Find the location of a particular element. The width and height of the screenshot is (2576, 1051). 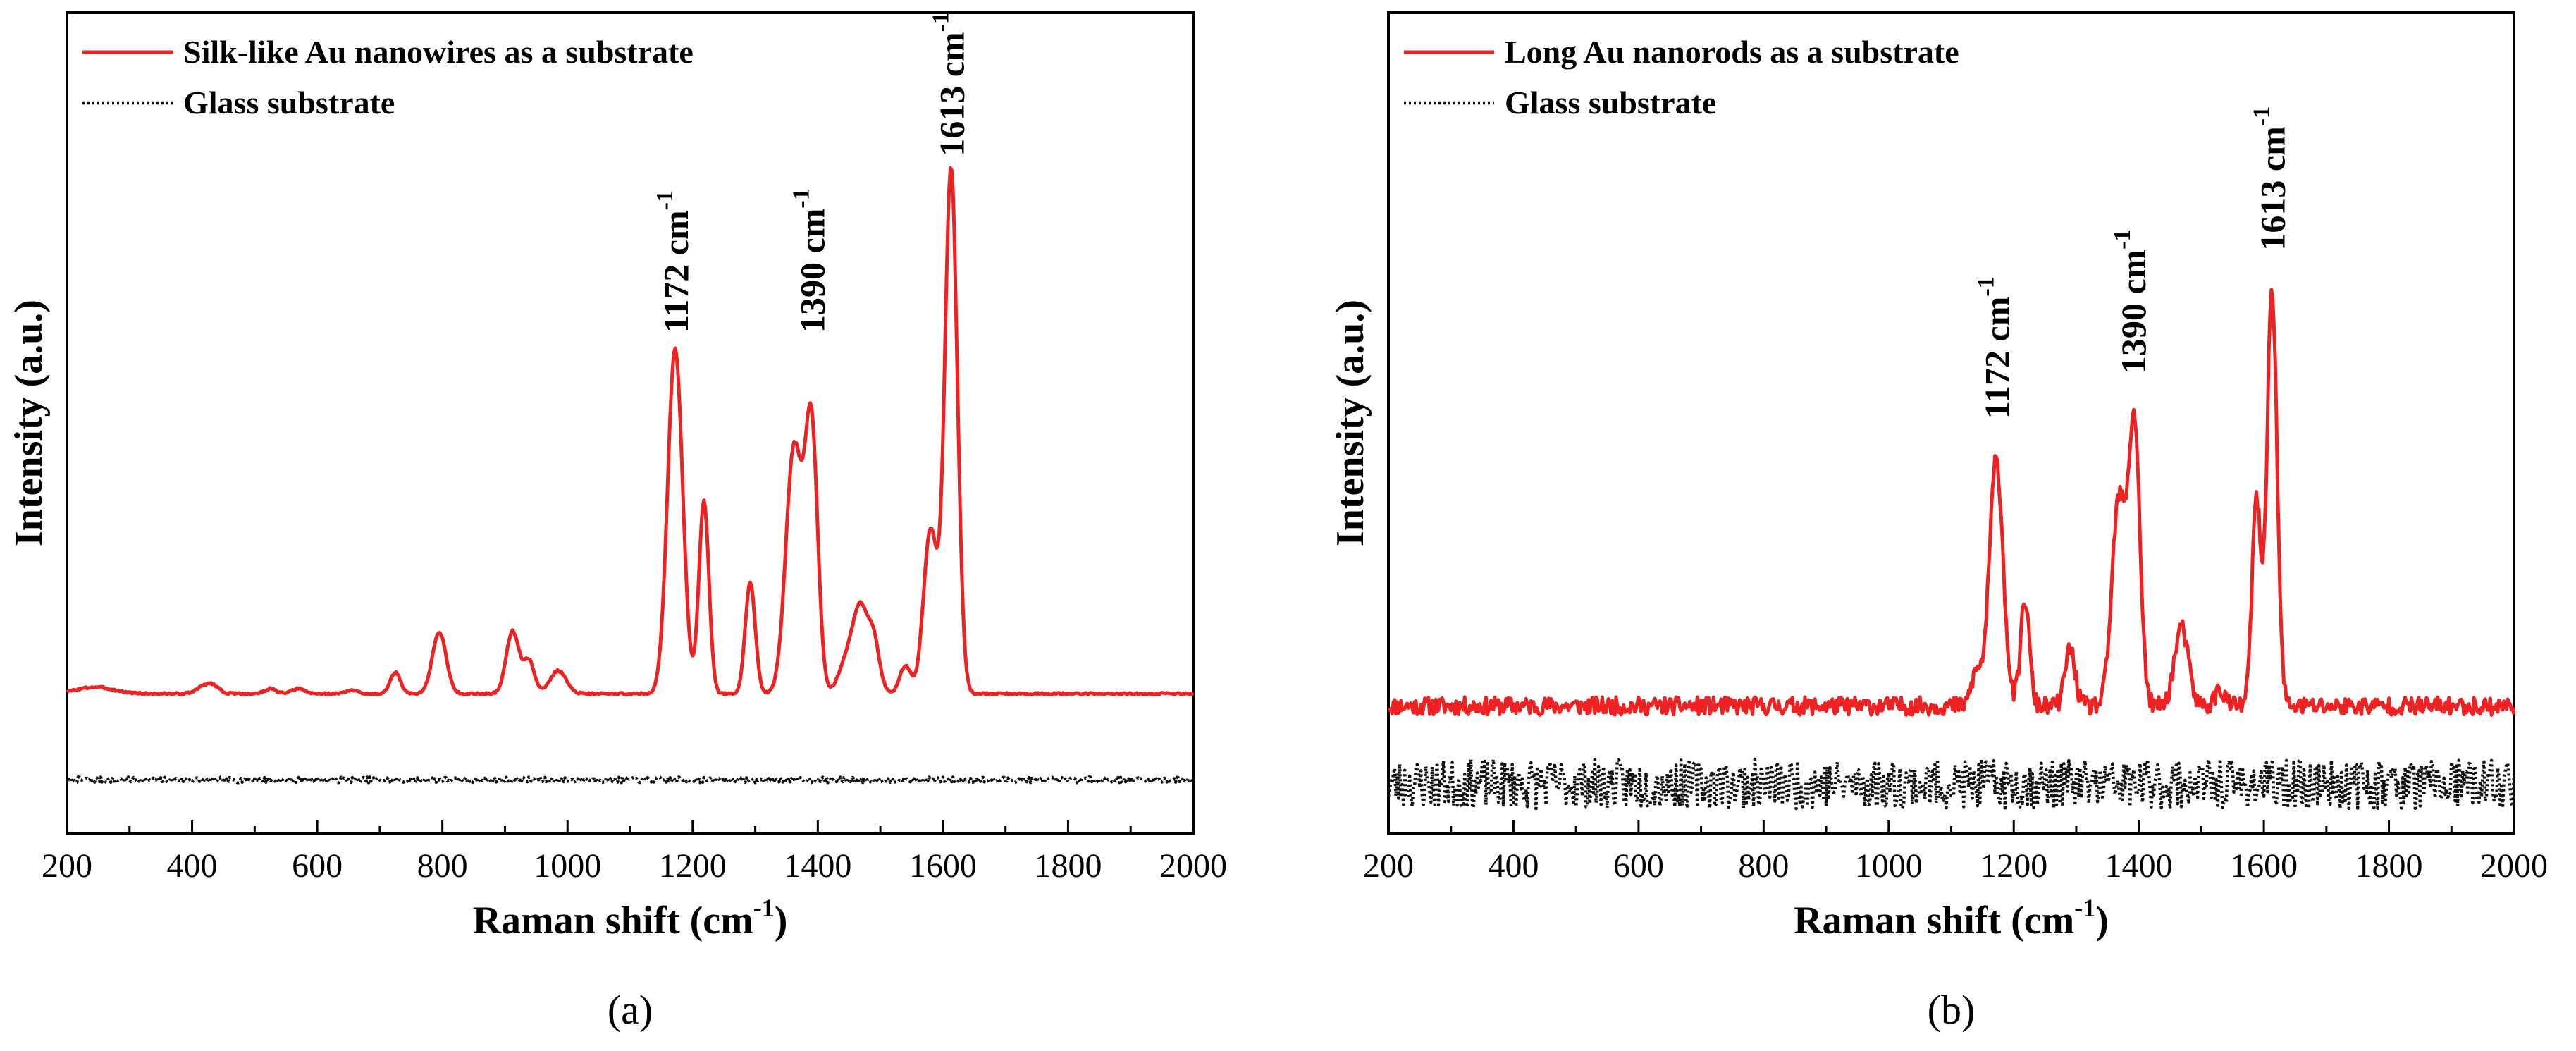

panel-label: (a) is located at coordinates (630, 1010).